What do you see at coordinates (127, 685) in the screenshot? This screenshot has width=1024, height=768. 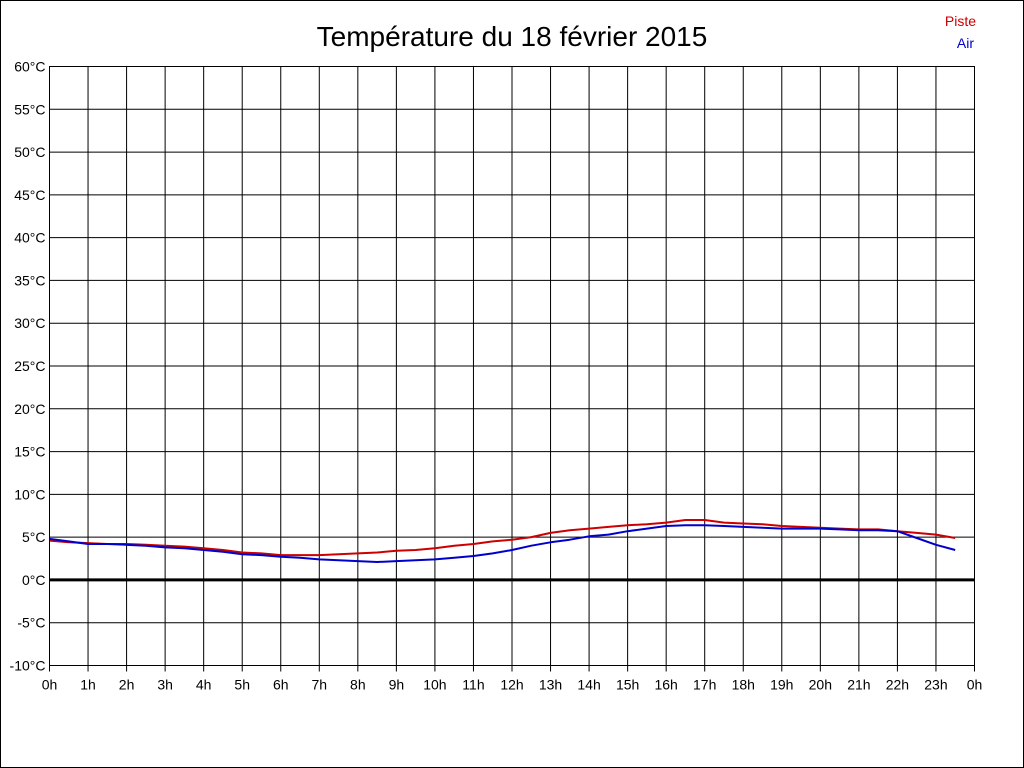 I see `x-tick-label: 2h` at bounding box center [127, 685].